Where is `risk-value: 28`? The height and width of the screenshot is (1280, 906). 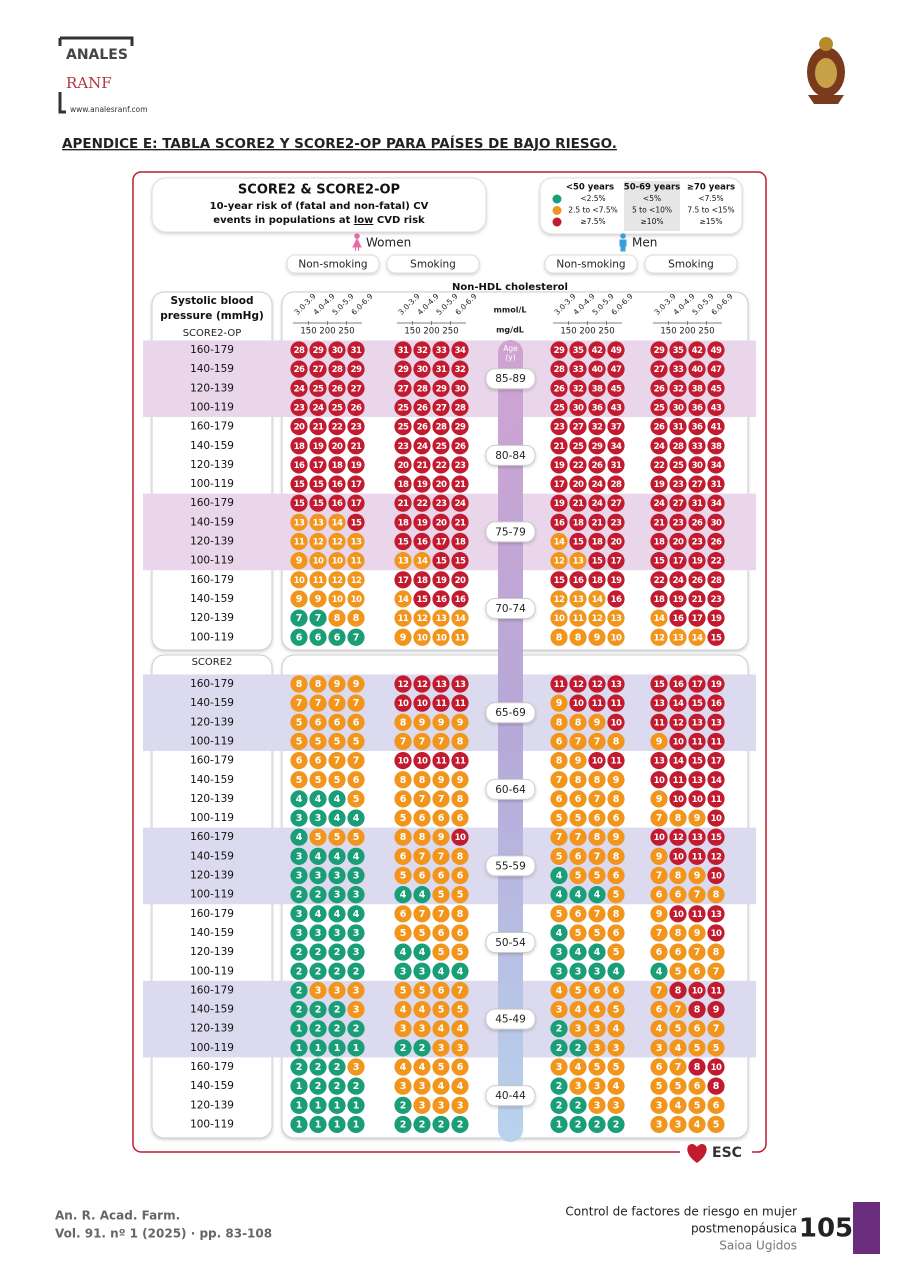
risk-value: 28 is located at coordinates (716, 581).